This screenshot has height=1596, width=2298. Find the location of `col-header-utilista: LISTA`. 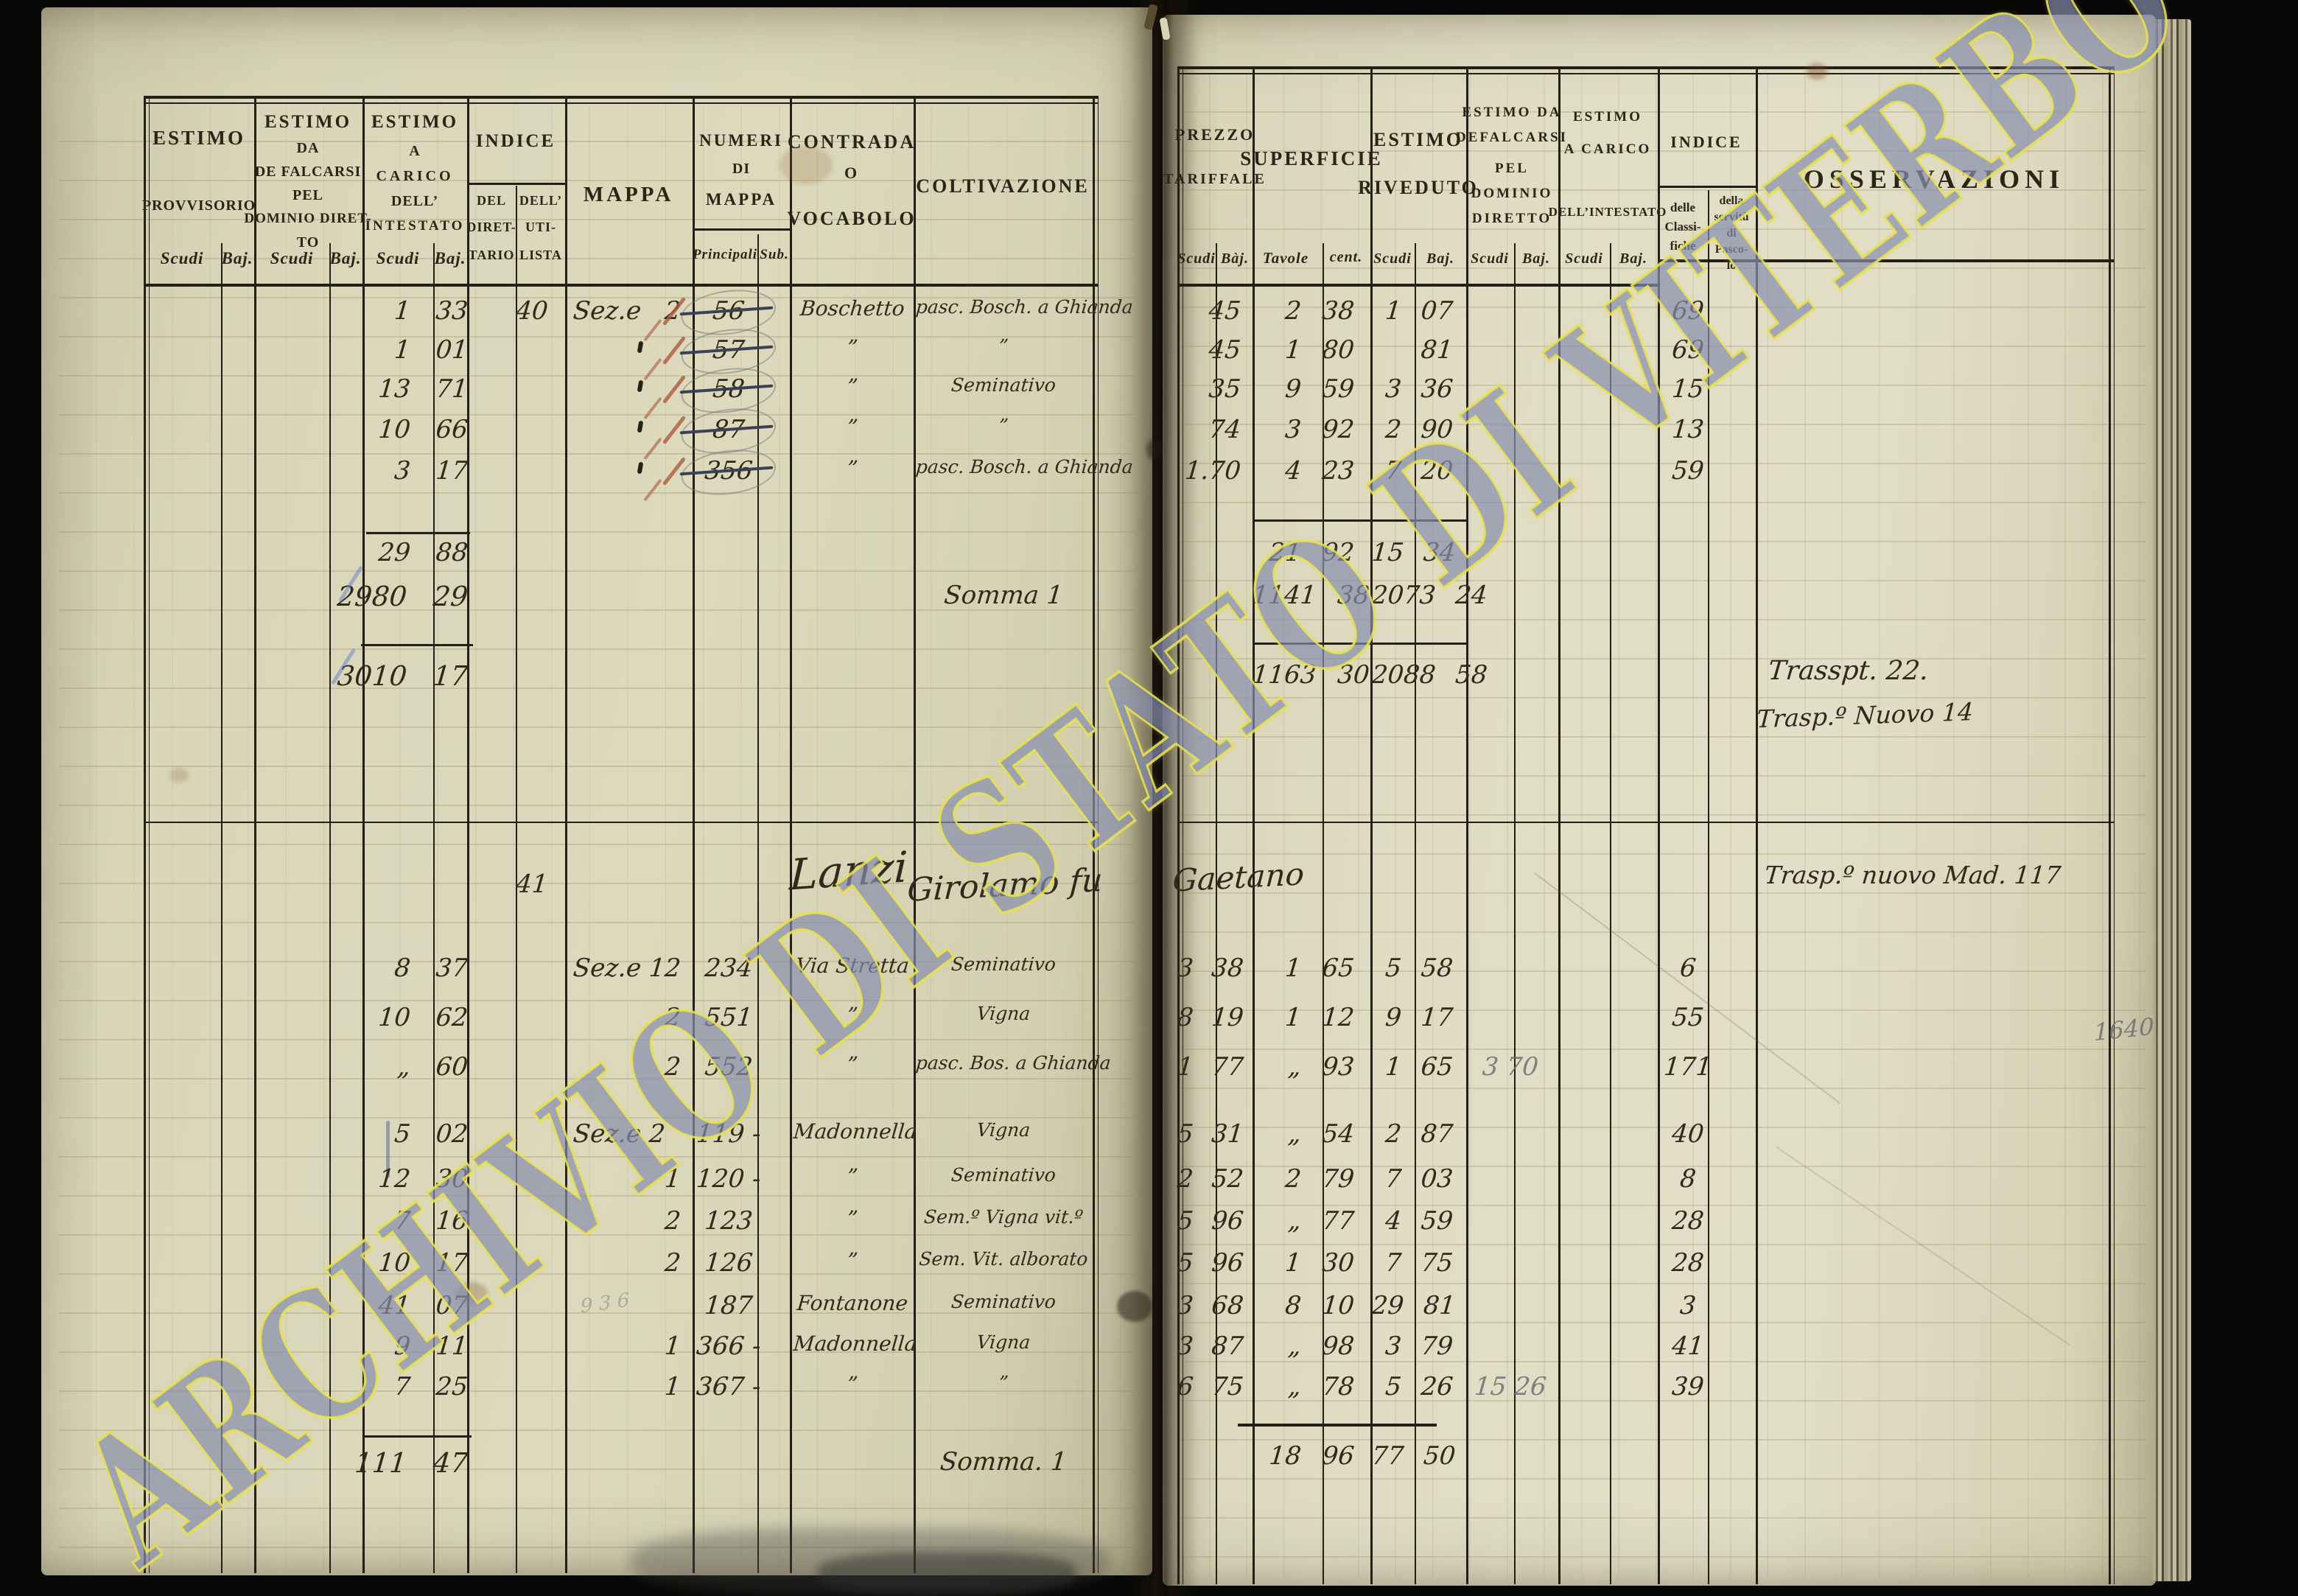

col-header-utilista: LISTA is located at coordinates (540, 255).